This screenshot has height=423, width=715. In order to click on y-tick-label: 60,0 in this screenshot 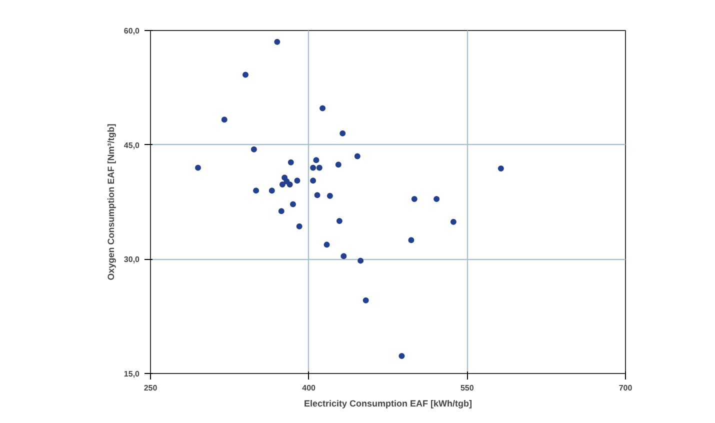, I will do `click(132, 31)`.